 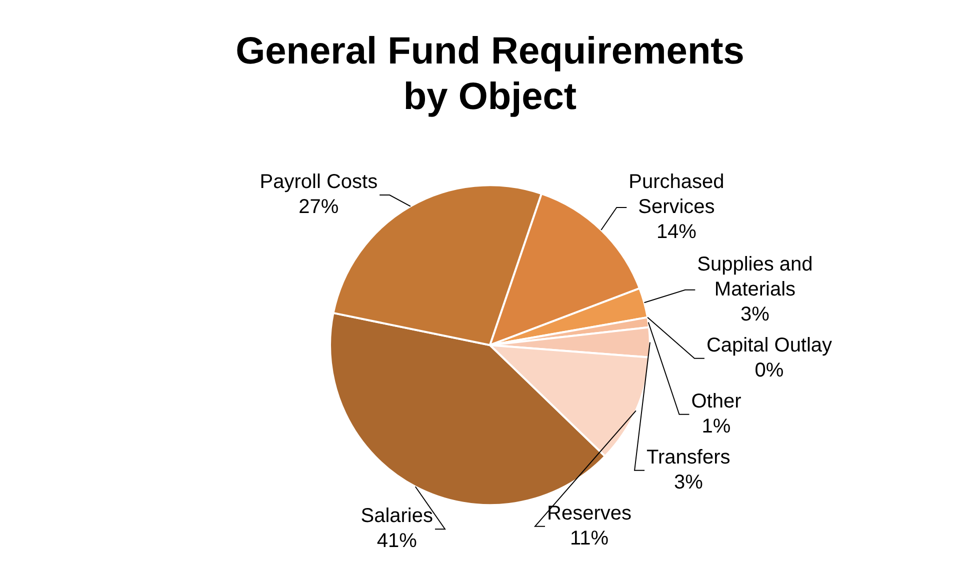 What do you see at coordinates (397, 516) in the screenshot?
I see `slice-label: Salaries` at bounding box center [397, 516].